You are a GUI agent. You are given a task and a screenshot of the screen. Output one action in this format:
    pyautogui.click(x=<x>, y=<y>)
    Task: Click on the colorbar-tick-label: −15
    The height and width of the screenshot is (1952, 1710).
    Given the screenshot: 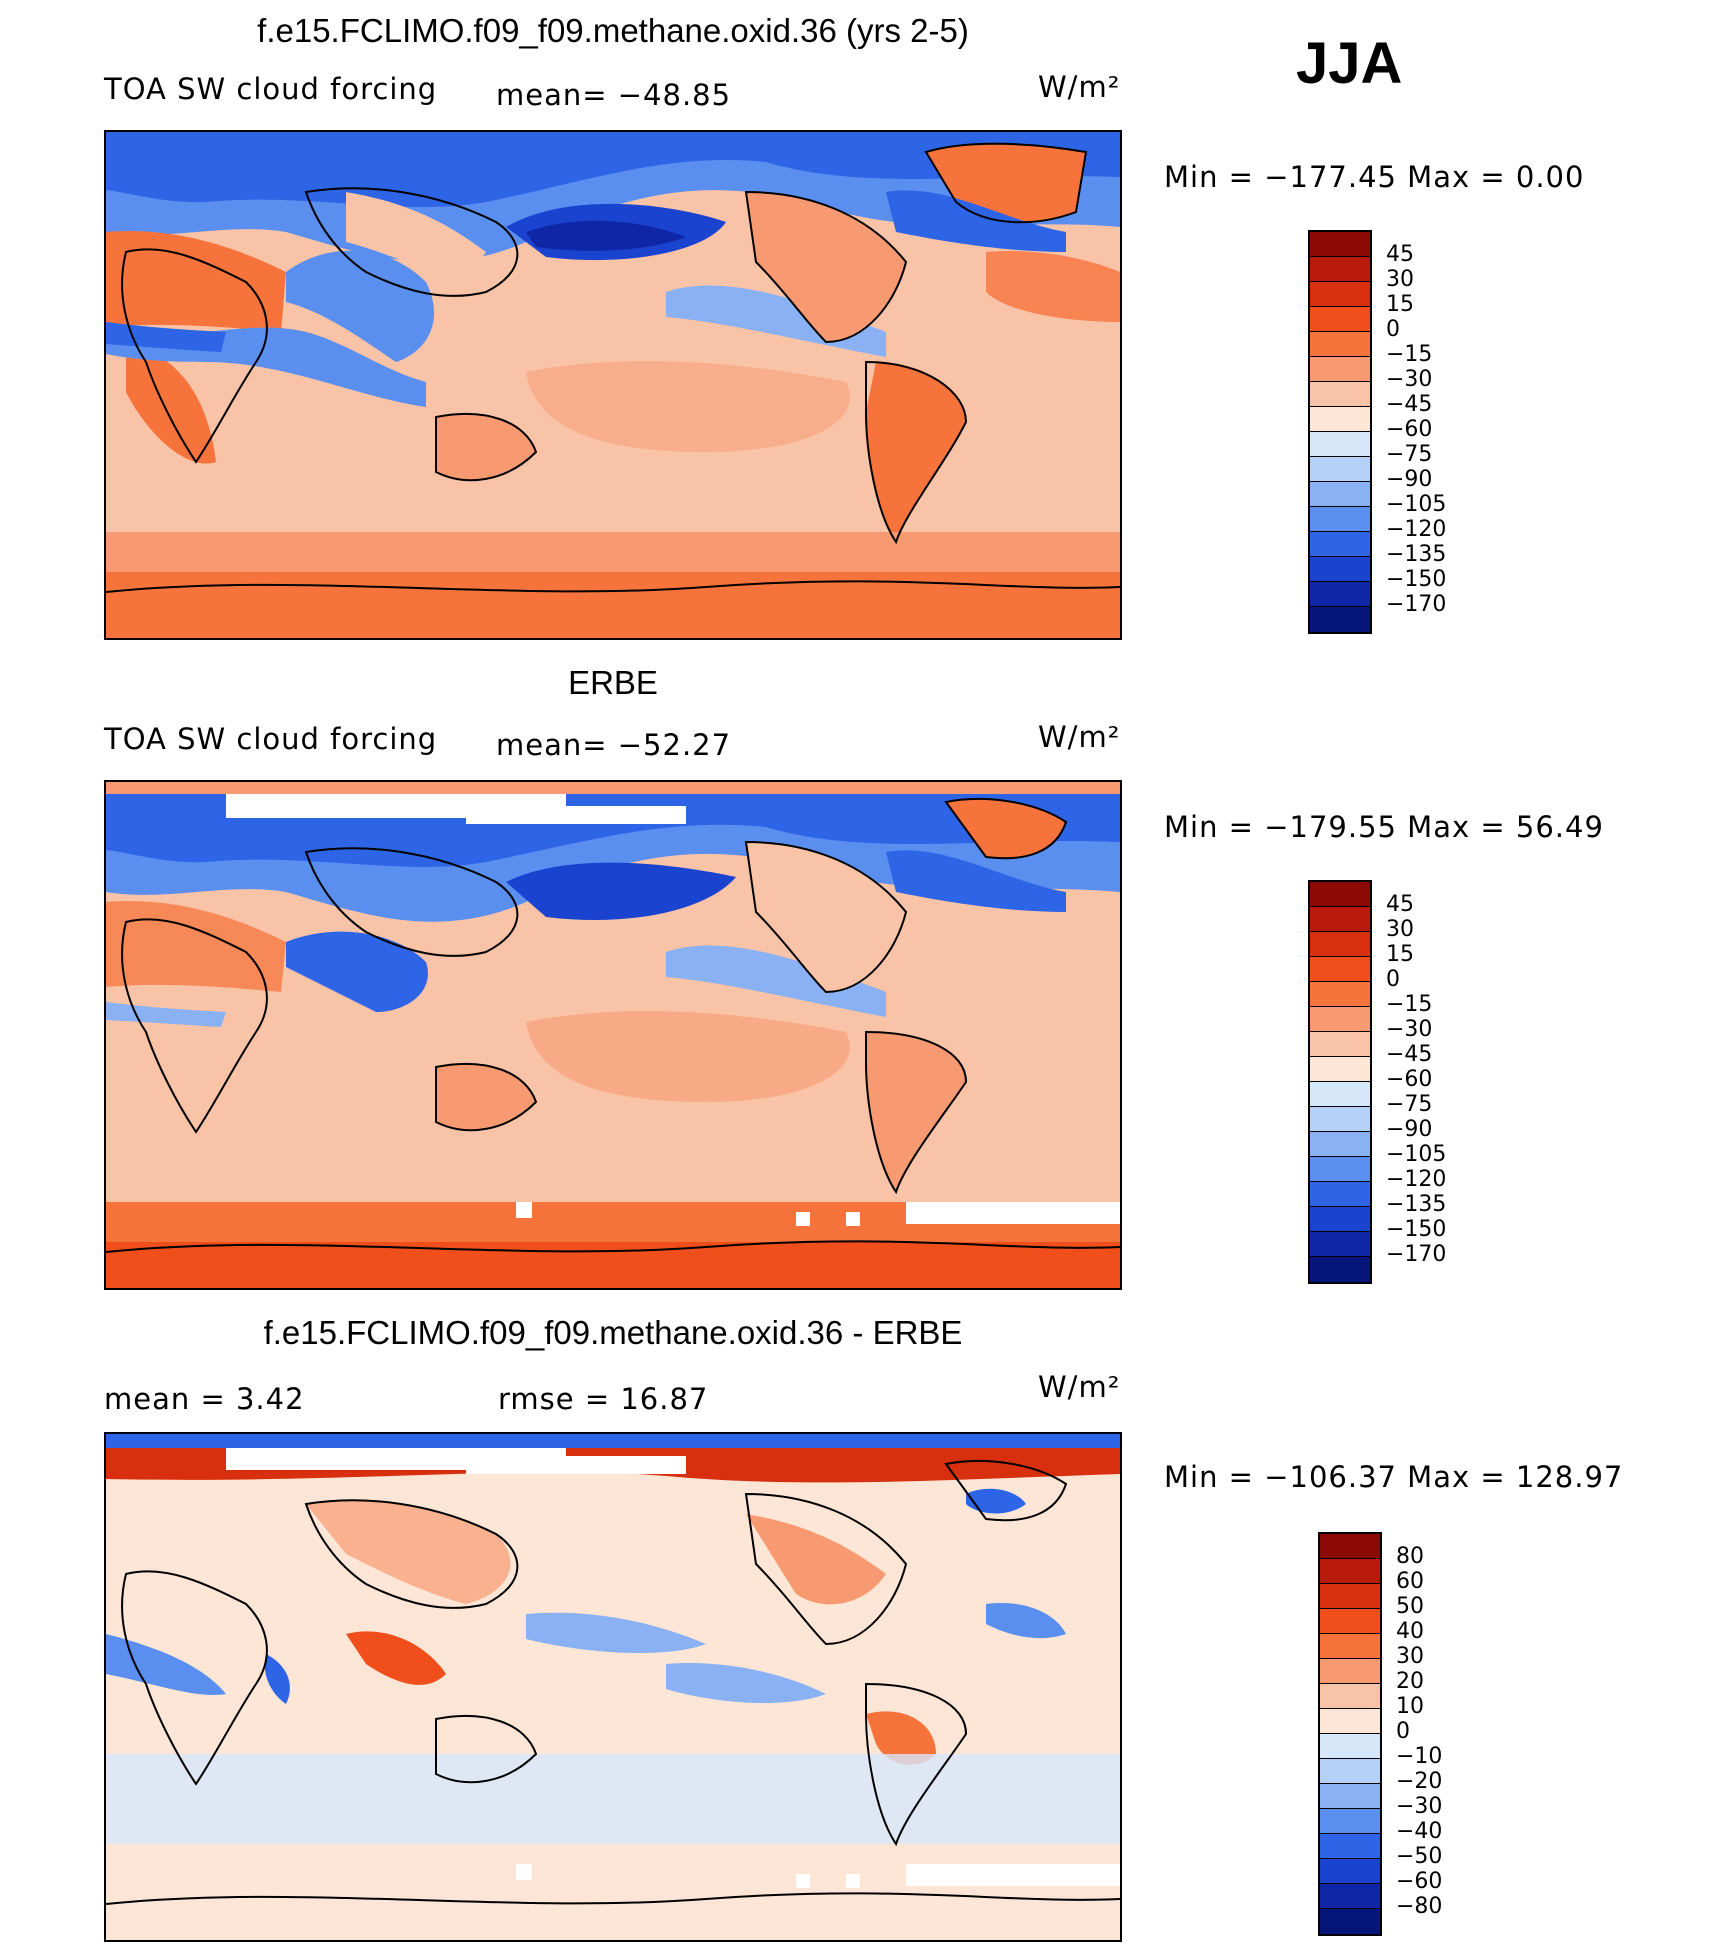 What is the action you would take?
    pyautogui.click(x=1409, y=1004)
    